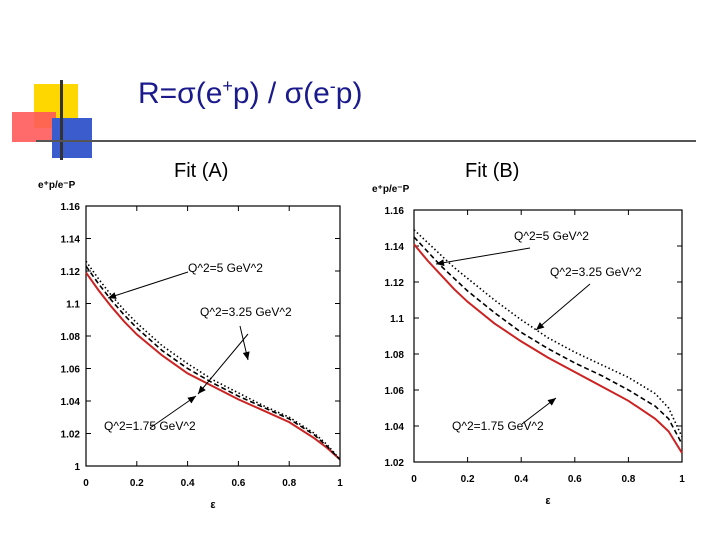 The width and height of the screenshot is (720, 540). What do you see at coordinates (72, 138) in the screenshot?
I see `deco-blue-square` at bounding box center [72, 138].